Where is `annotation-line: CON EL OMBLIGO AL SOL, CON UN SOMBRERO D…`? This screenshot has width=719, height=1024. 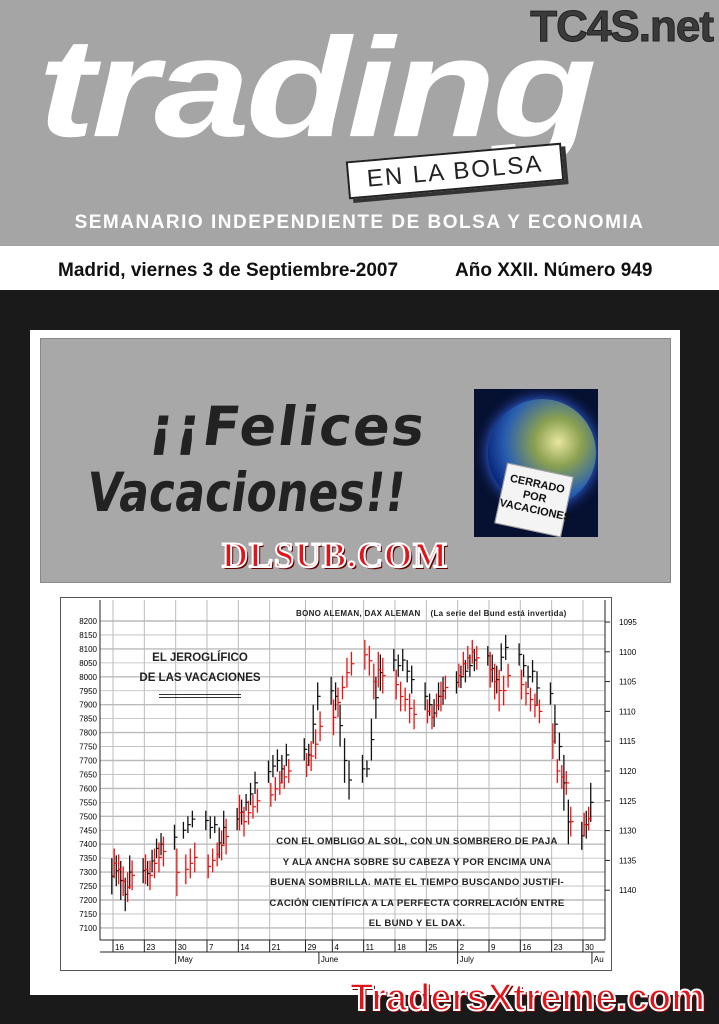
annotation-line: CON EL OMBLIGO AL SOL, CON UN SOMBRERO D… is located at coordinates (417, 841).